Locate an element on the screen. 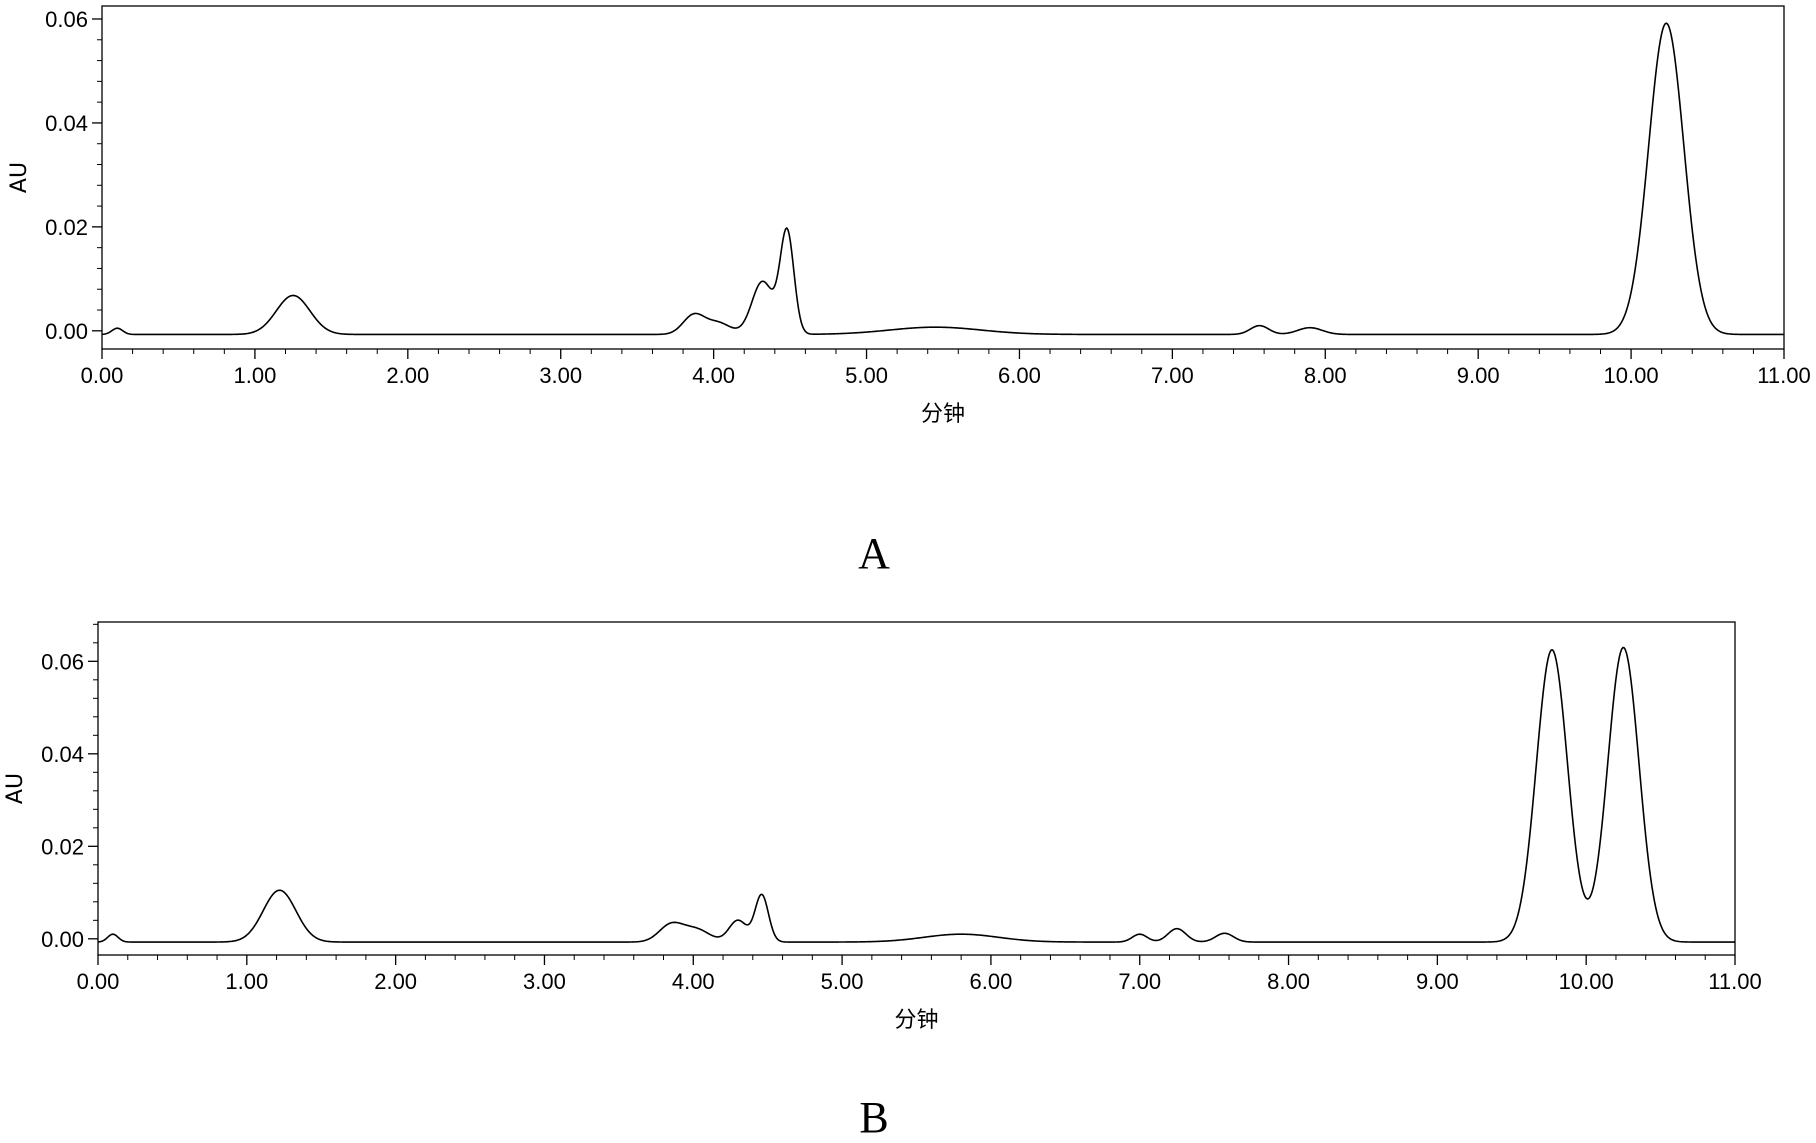 This screenshot has height=1143, width=1816. panel-label-b: B is located at coordinates (873, 1117).